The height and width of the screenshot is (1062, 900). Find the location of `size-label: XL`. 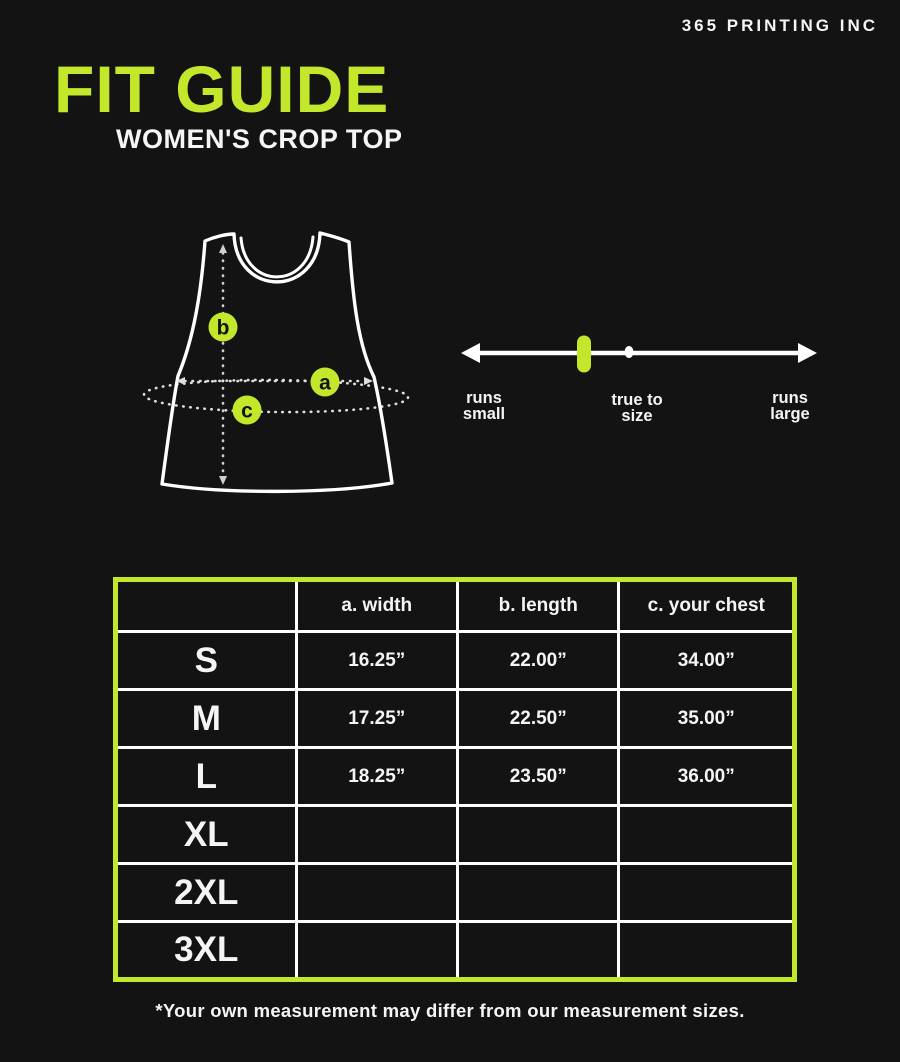

size-label: XL is located at coordinates (206, 834).